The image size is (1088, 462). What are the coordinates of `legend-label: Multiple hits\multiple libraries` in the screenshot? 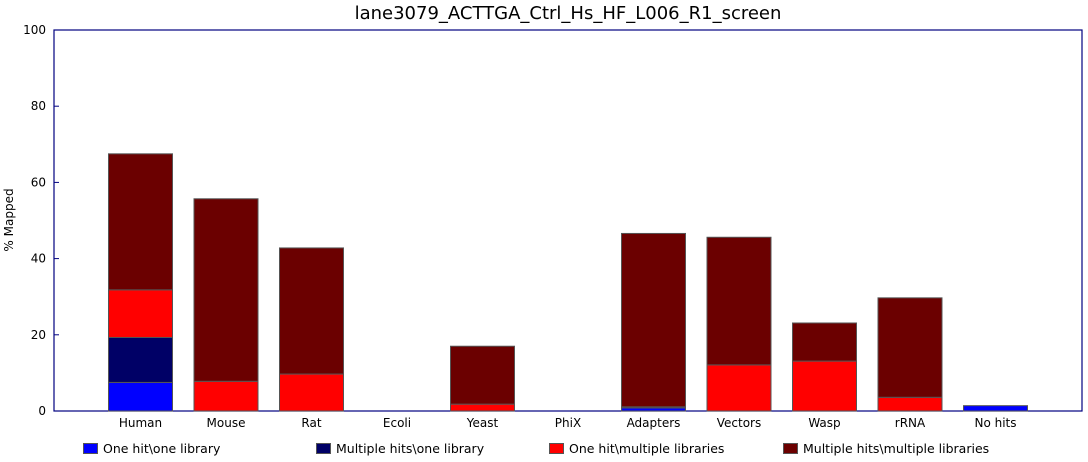 It's located at (896, 448).